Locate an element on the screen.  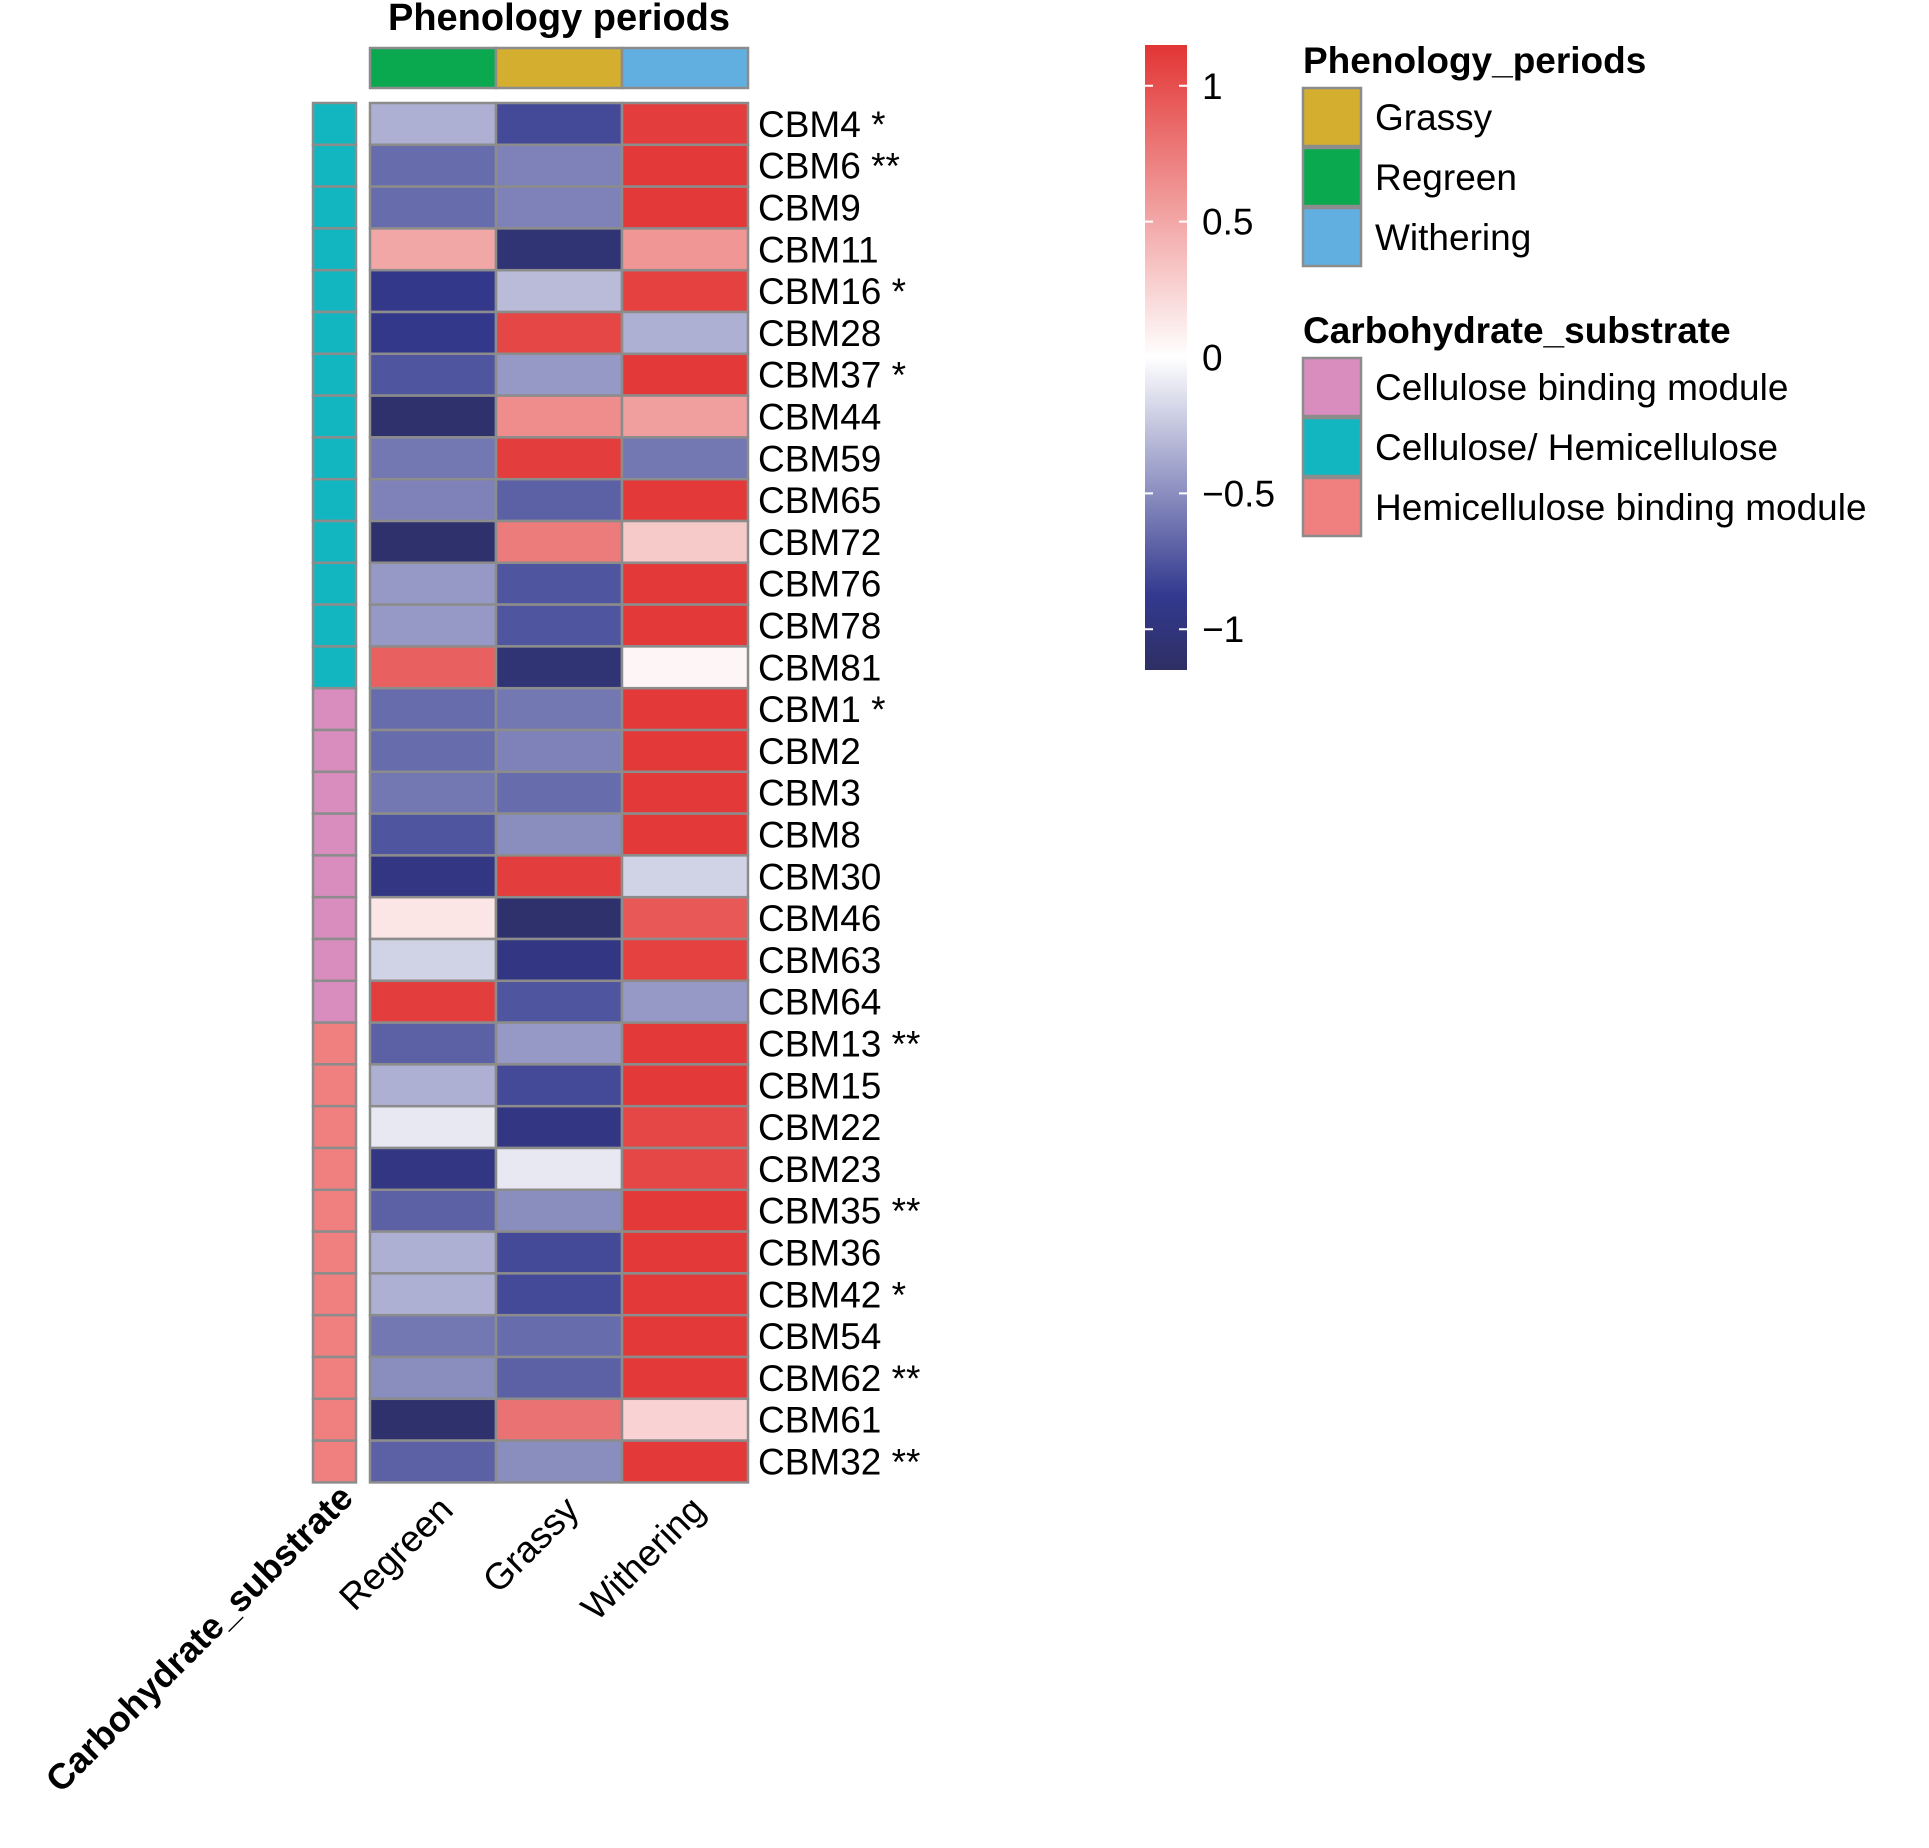
row-label-cbm54: CBM54 is located at coordinates (819, 1336).